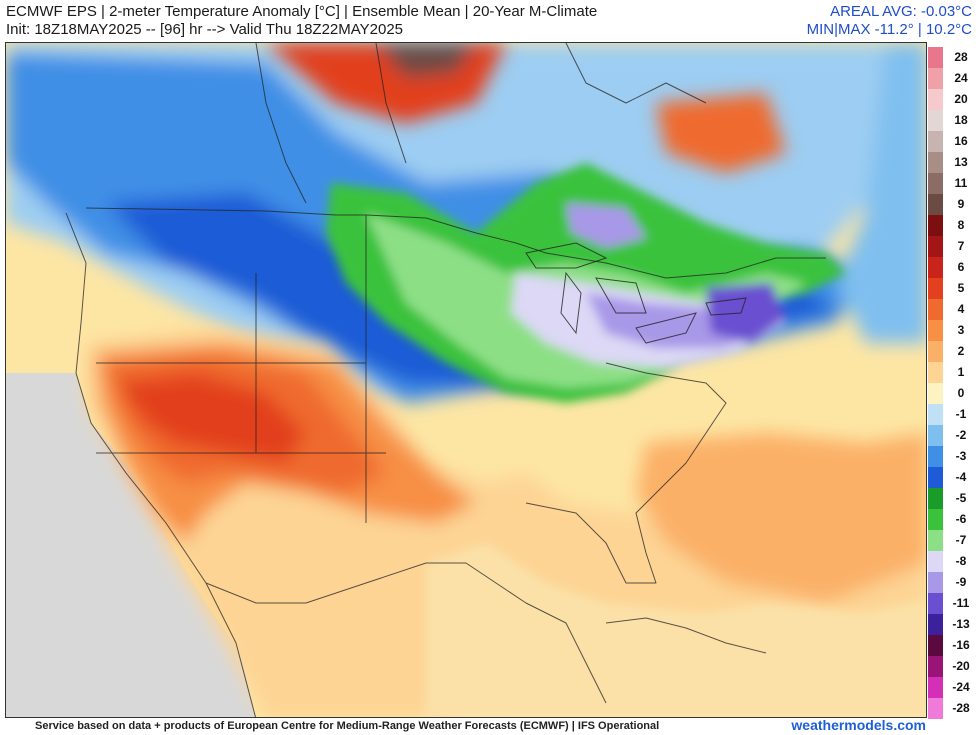 This screenshot has width=980, height=735. Describe the element at coordinates (953, 477) in the screenshot. I see `legend-entry: -4` at that location.